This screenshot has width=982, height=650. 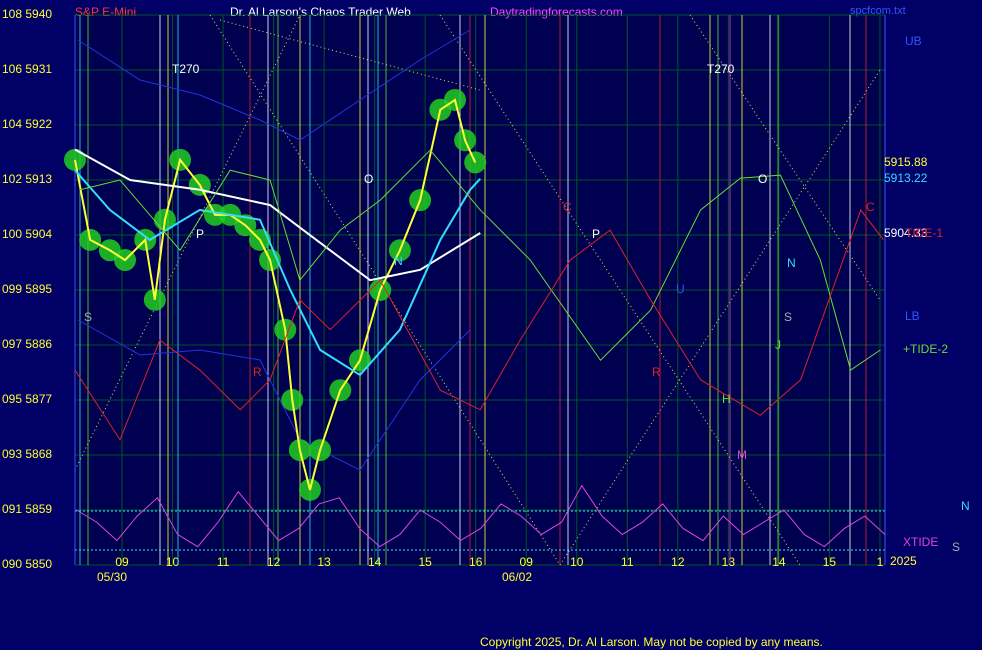 What do you see at coordinates (906, 162) in the screenshot?
I see `last-value: 5915.88` at bounding box center [906, 162].